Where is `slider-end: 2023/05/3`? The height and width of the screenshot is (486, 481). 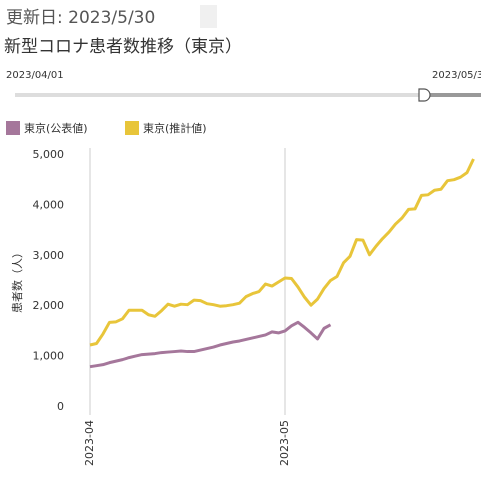 slider-end: 2023/05/3 is located at coordinates (456, 75).